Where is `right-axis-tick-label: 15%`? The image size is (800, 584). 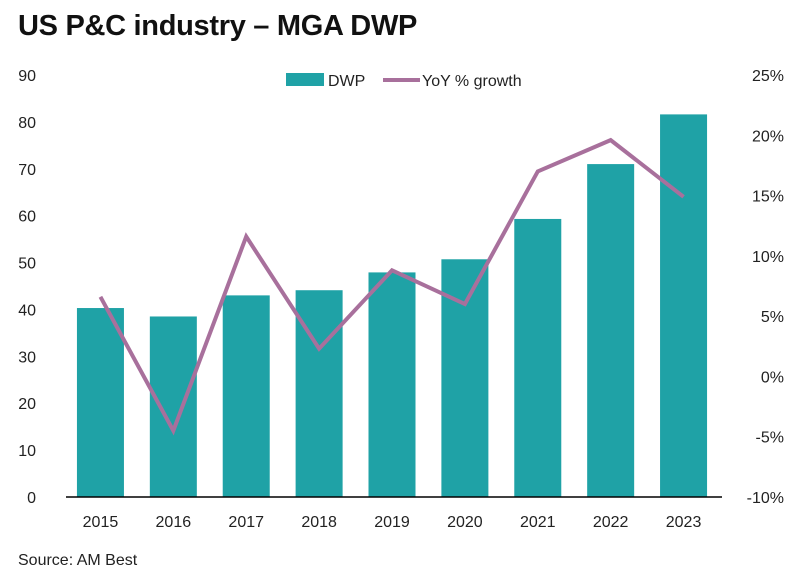
right-axis-tick-label: 15% is located at coordinates (768, 197).